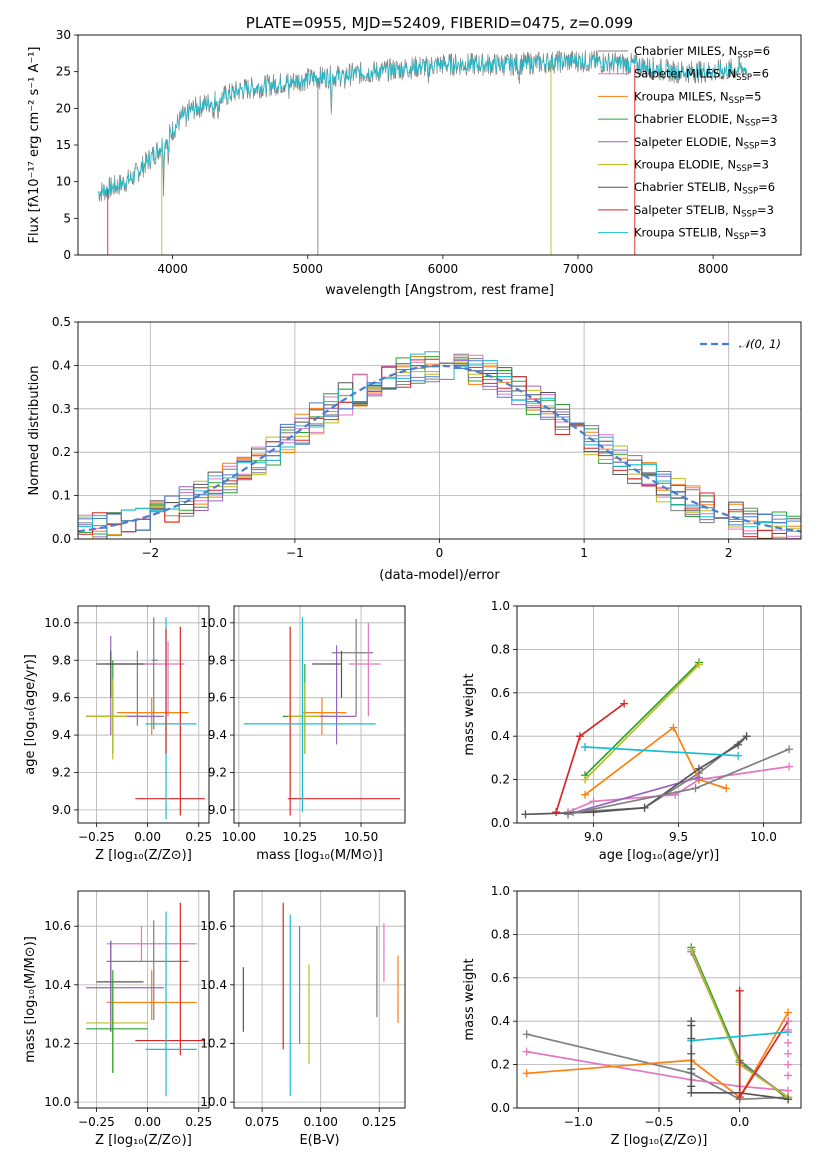  I want to click on y-axis-label: Normed distribution, so click(34, 431).